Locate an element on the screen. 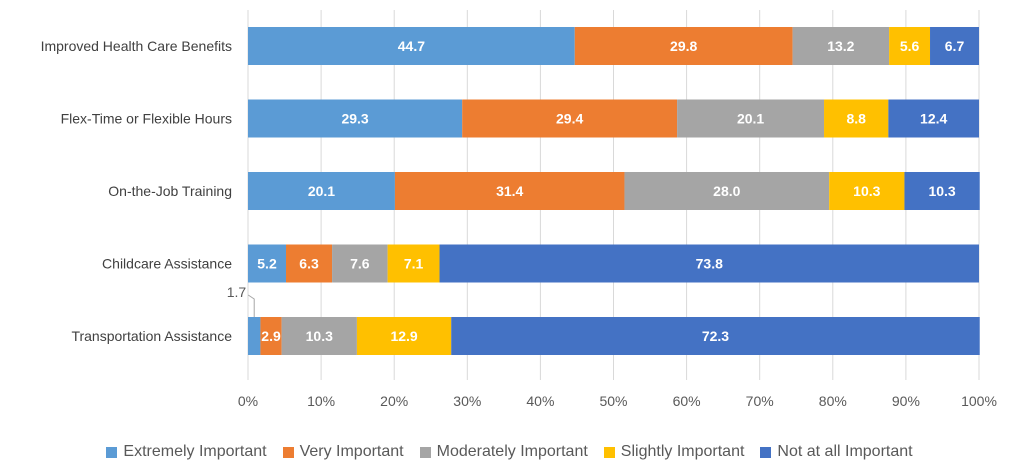 This screenshot has width=1019, height=466. category-label: Childcare Assistance is located at coordinates (167, 264).